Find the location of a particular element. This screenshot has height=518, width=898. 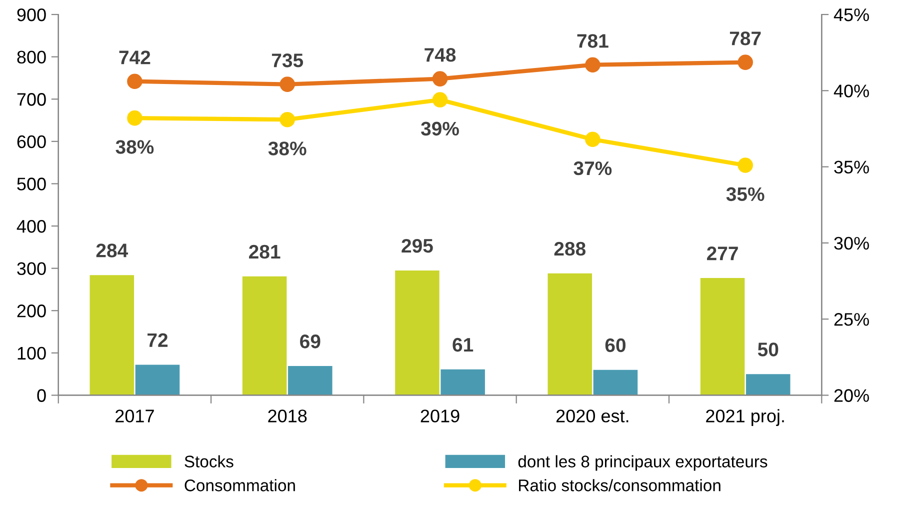

y2-tick-label: 30% is located at coordinates (851, 243).